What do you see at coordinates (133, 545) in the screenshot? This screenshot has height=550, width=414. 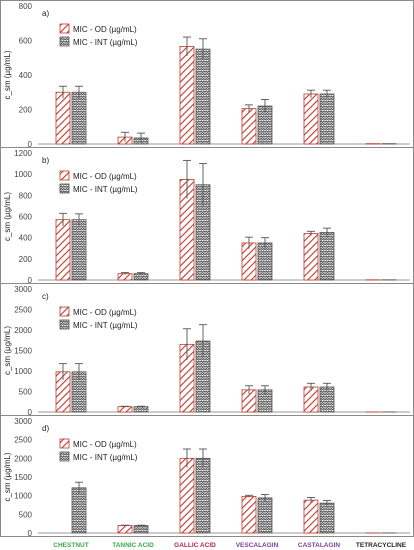 I see `x-category-label: TANNIC ACID` at bounding box center [133, 545].